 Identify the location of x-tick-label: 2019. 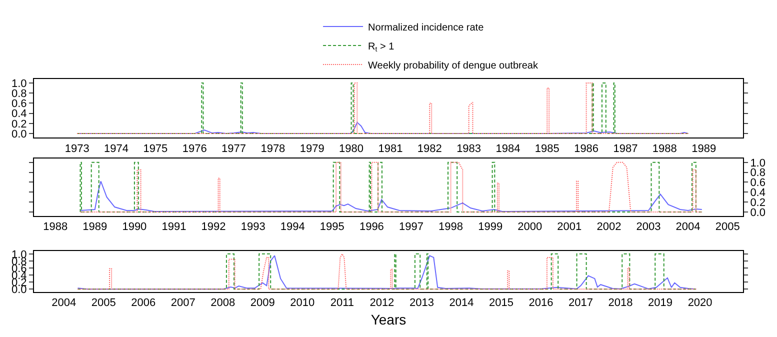
(660, 303).